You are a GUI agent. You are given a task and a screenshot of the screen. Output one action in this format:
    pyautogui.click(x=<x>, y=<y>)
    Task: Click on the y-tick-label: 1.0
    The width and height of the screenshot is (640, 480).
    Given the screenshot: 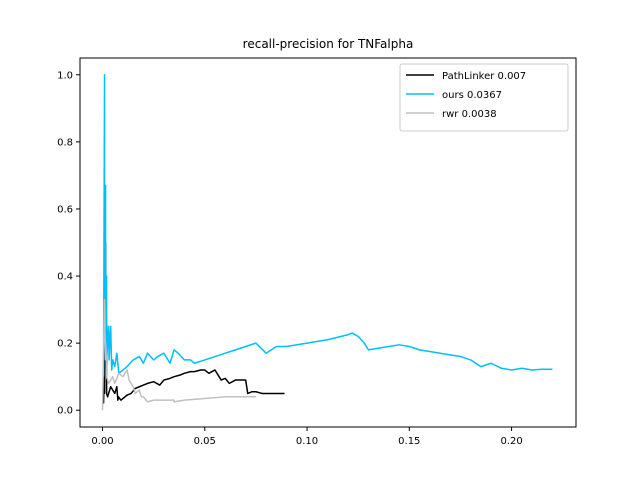 What is the action you would take?
    pyautogui.click(x=65, y=75)
    